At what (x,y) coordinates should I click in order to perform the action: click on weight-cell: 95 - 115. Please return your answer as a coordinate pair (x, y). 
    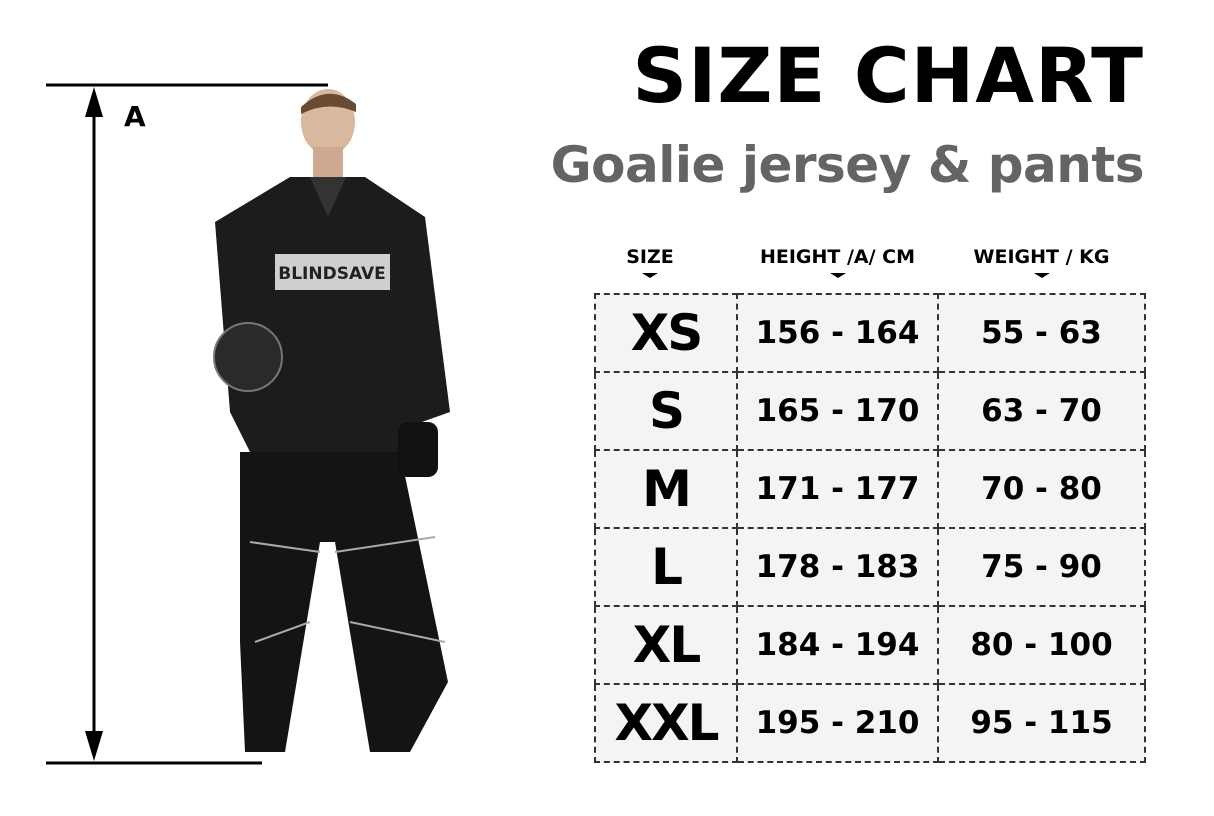
    Looking at the image, I should click on (1041, 723).